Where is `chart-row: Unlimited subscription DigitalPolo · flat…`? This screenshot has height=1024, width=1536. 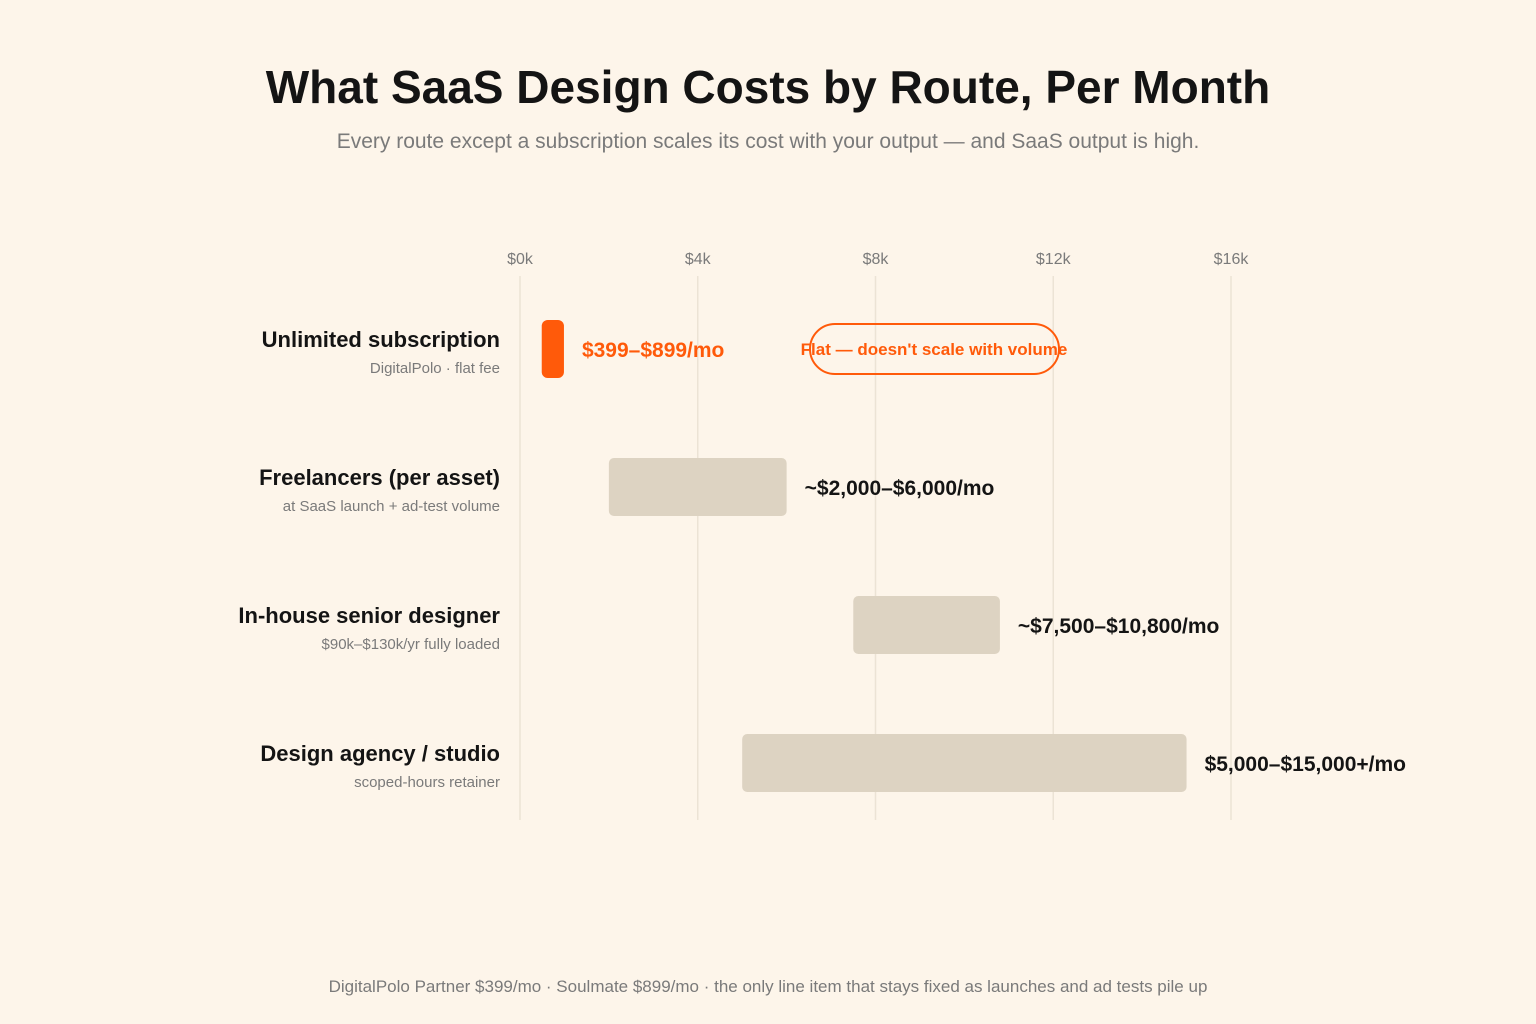 chart-row: Unlimited subscription DigitalPolo · flat… is located at coordinates (665, 349).